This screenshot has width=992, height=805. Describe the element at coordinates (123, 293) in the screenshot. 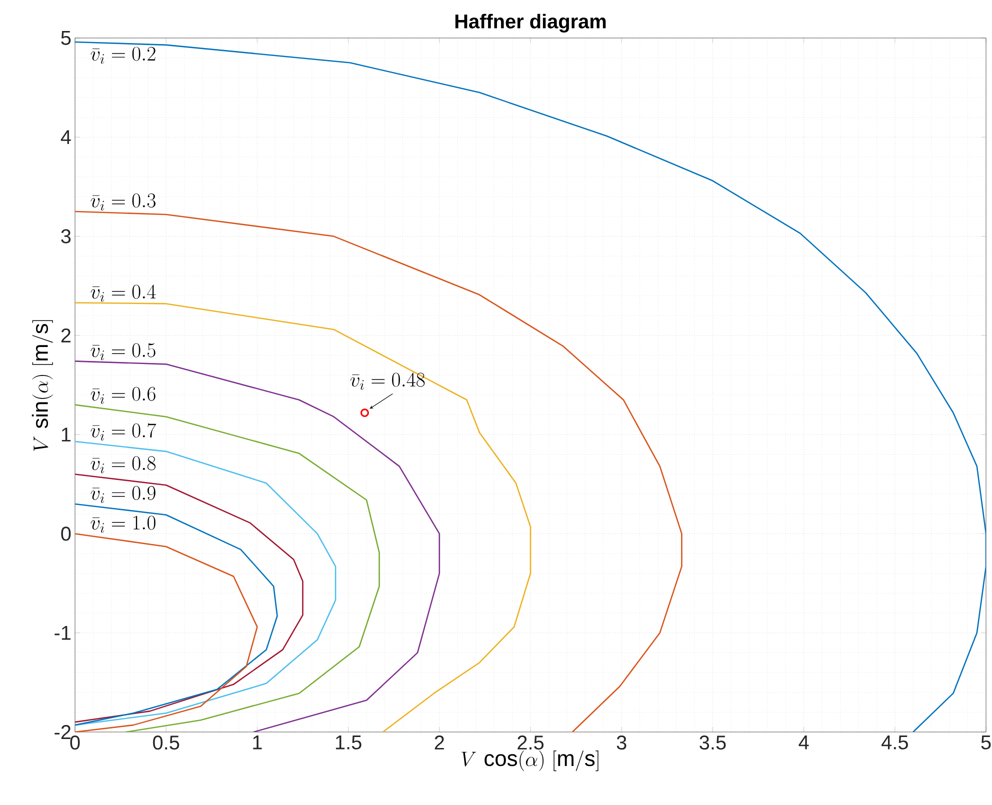

I see `series-label: $\bar{v}_i = 0.4$` at that location.